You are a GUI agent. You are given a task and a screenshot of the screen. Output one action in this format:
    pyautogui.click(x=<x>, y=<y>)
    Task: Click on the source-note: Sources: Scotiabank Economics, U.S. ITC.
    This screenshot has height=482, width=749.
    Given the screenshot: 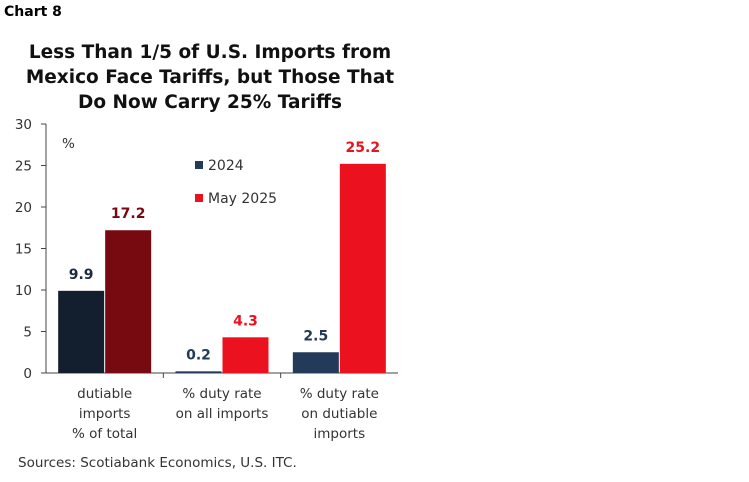 What is the action you would take?
    pyautogui.click(x=157, y=463)
    